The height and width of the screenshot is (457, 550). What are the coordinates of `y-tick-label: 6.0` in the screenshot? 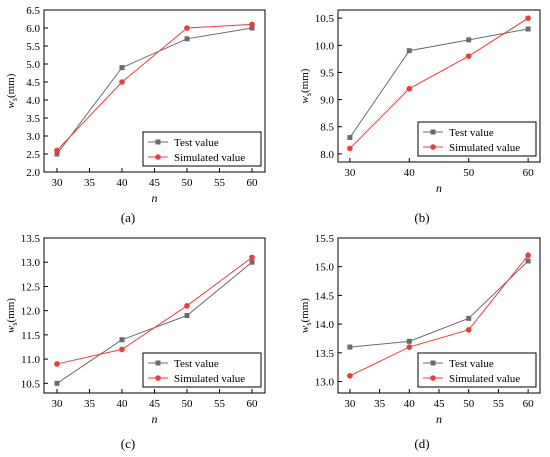 It's located at (33, 29).